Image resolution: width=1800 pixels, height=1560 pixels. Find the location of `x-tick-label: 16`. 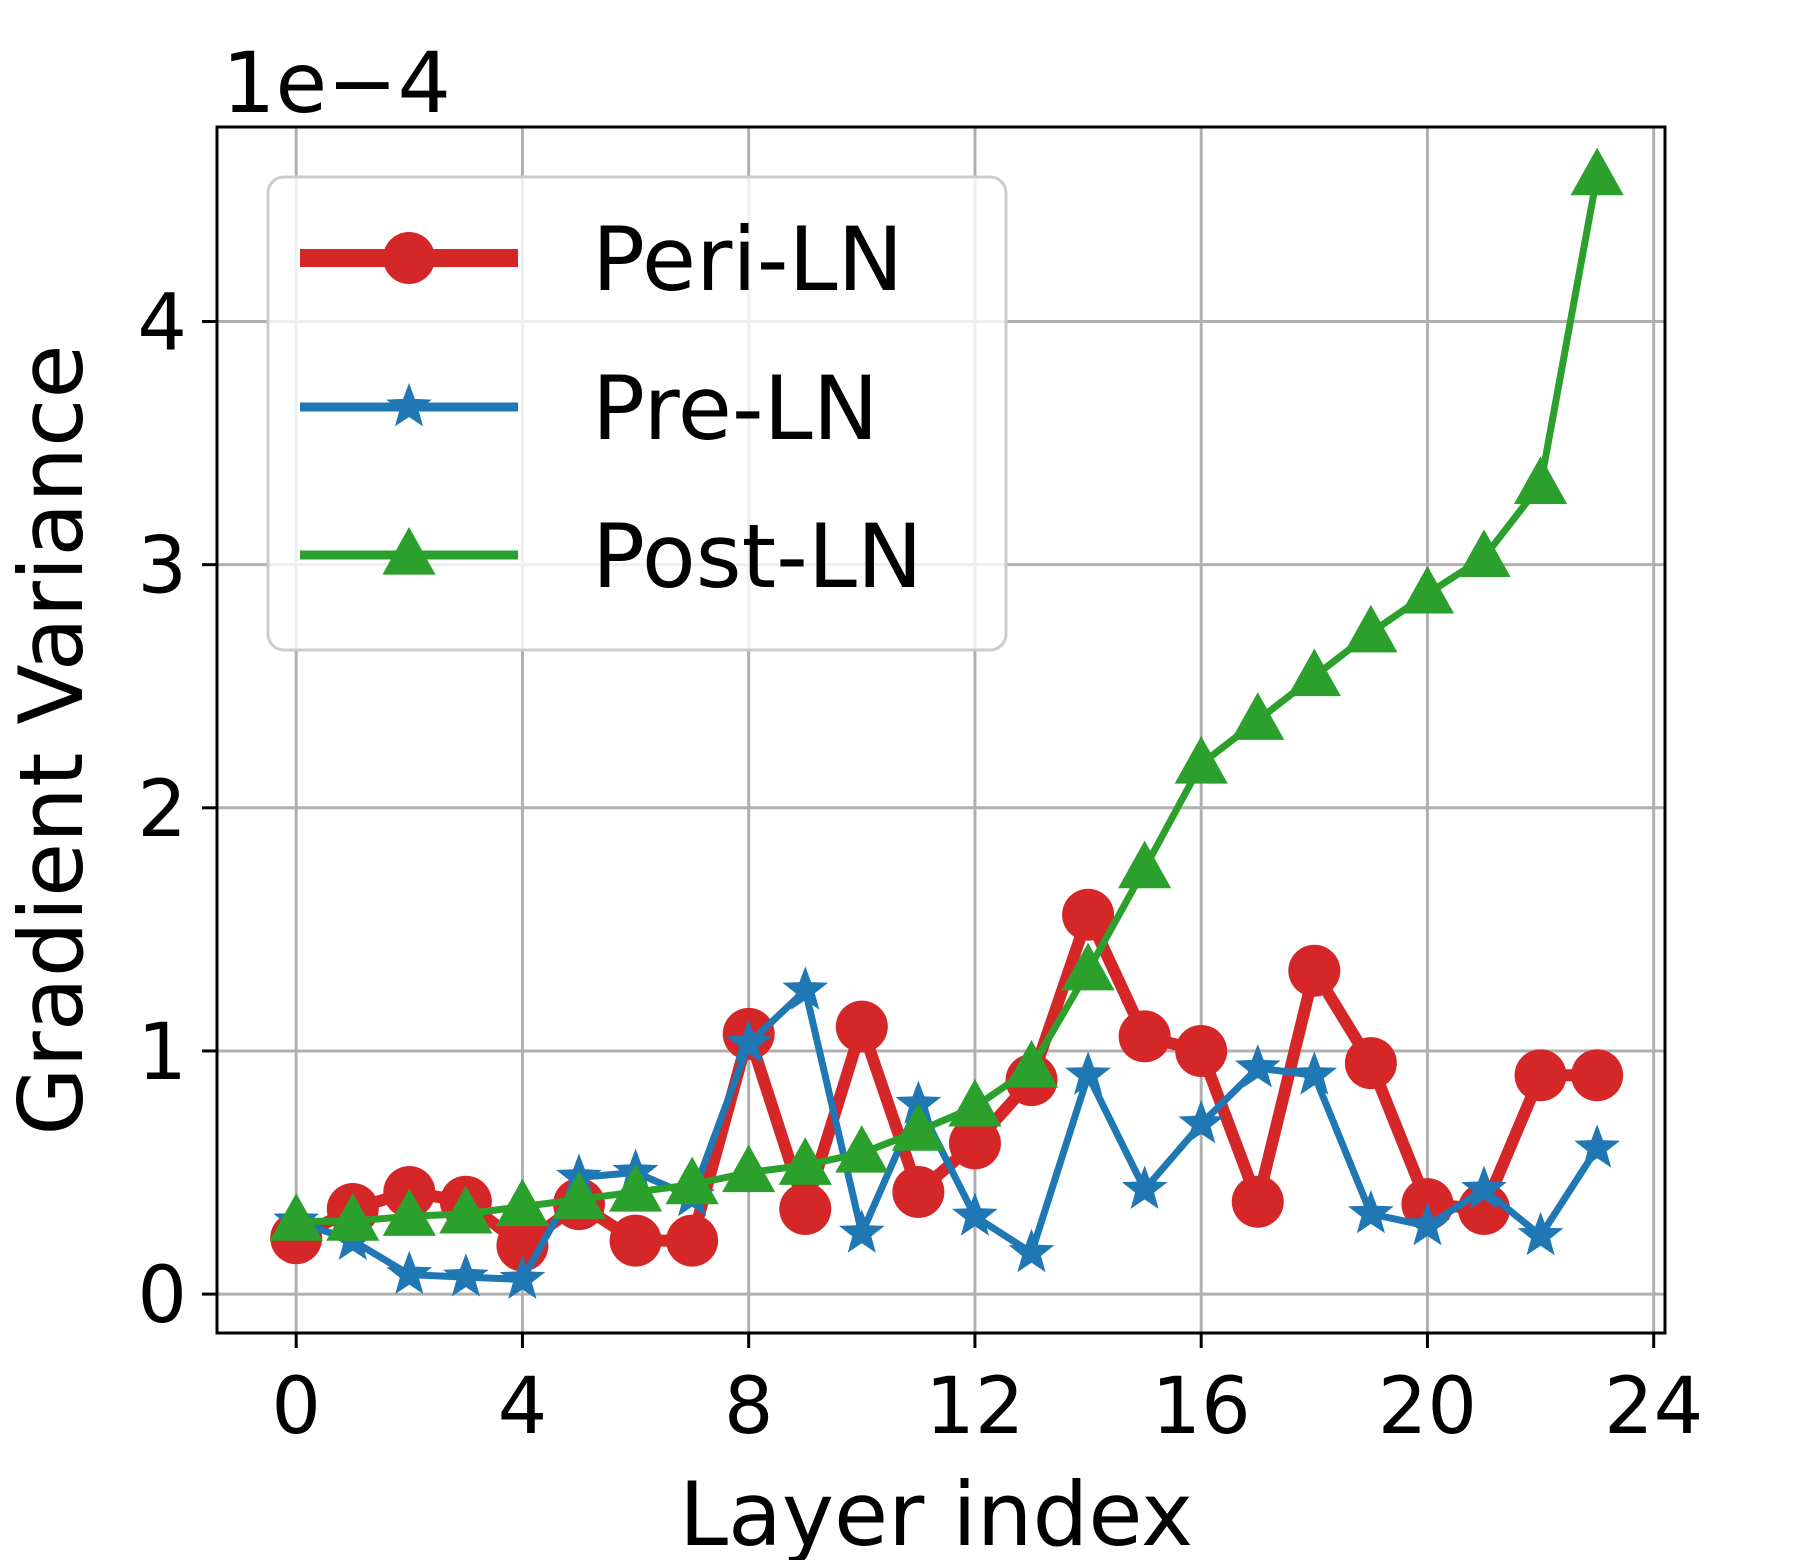

x-tick-label: 16 is located at coordinates (1201, 1407).